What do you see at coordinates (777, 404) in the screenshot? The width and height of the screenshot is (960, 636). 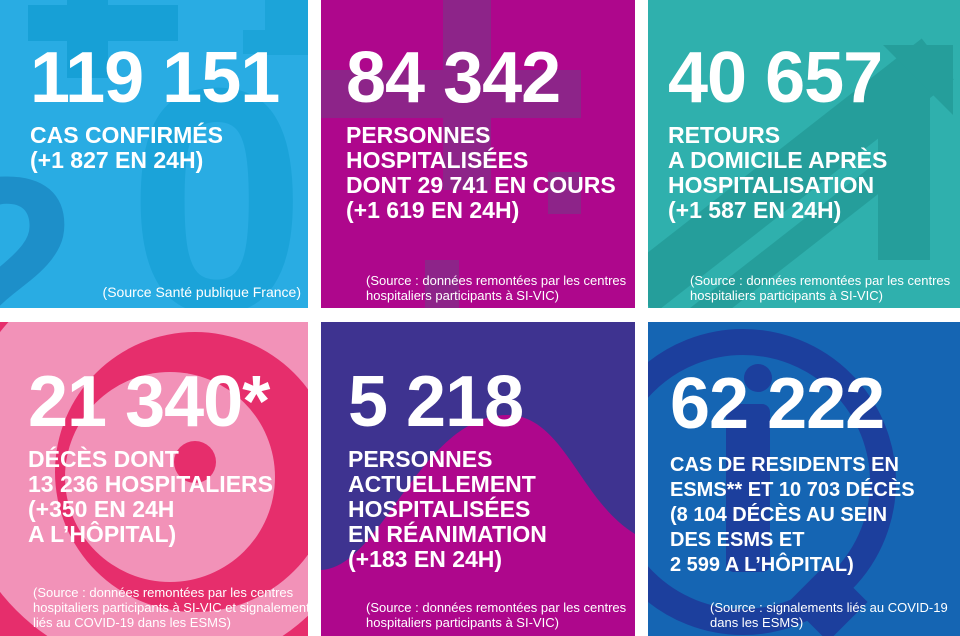 I see `stat-value: 62 222` at bounding box center [777, 404].